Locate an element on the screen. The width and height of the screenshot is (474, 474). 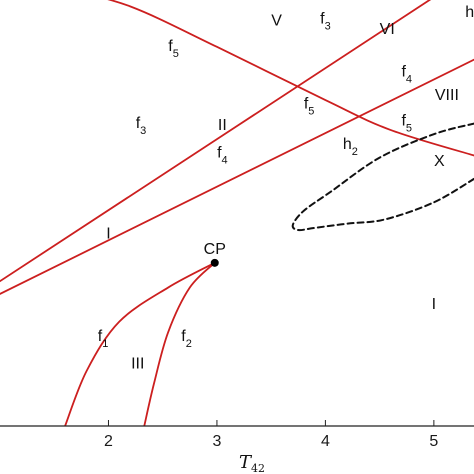
curve-label: h is located at coordinates (469, 12).